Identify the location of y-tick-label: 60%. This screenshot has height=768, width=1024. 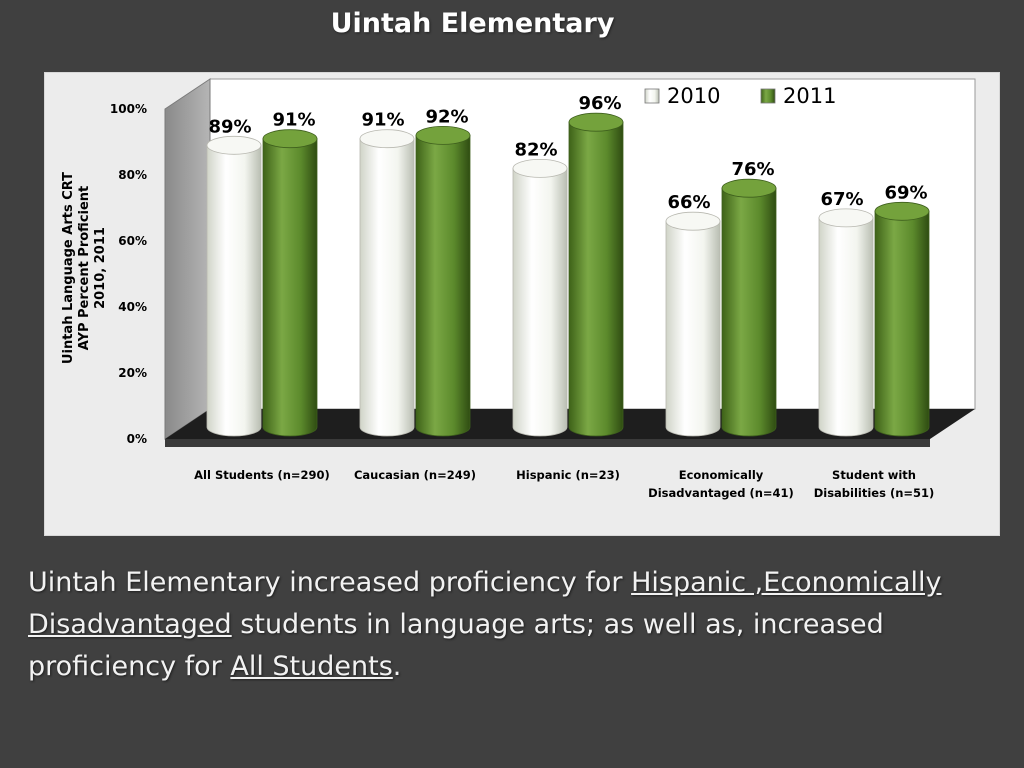
(132, 241).